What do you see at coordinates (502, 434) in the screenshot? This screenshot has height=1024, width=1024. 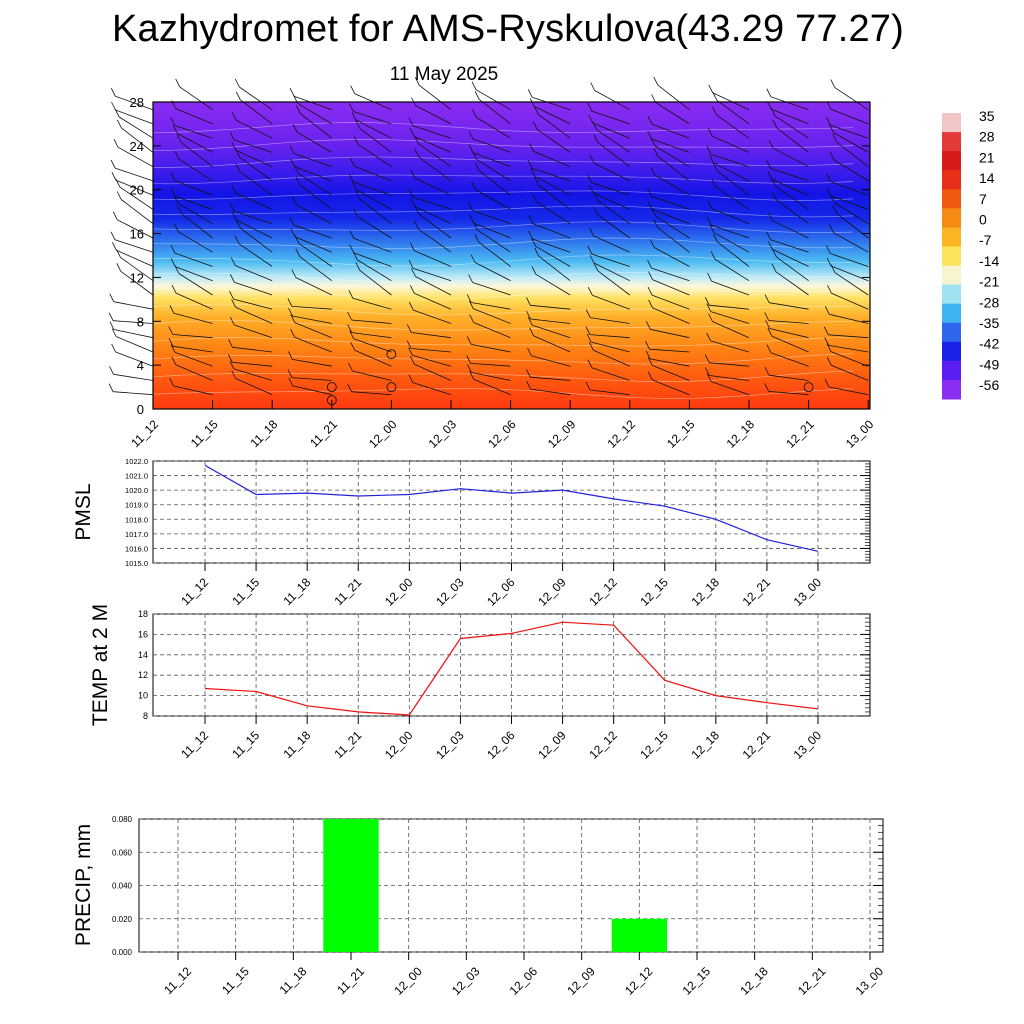 I see `x-tick-label: 12_06` at bounding box center [502, 434].